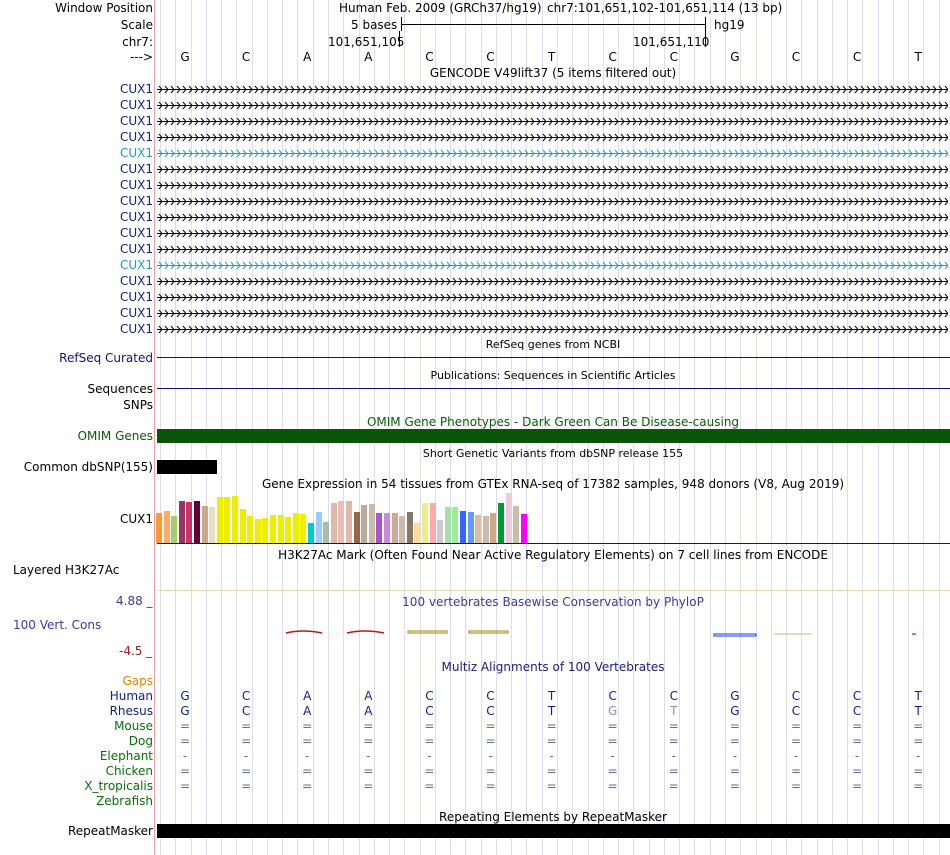 The image size is (950, 855). Describe the element at coordinates (118, 786) in the screenshot. I see `multiz-species-label: X_tropicalis` at that location.